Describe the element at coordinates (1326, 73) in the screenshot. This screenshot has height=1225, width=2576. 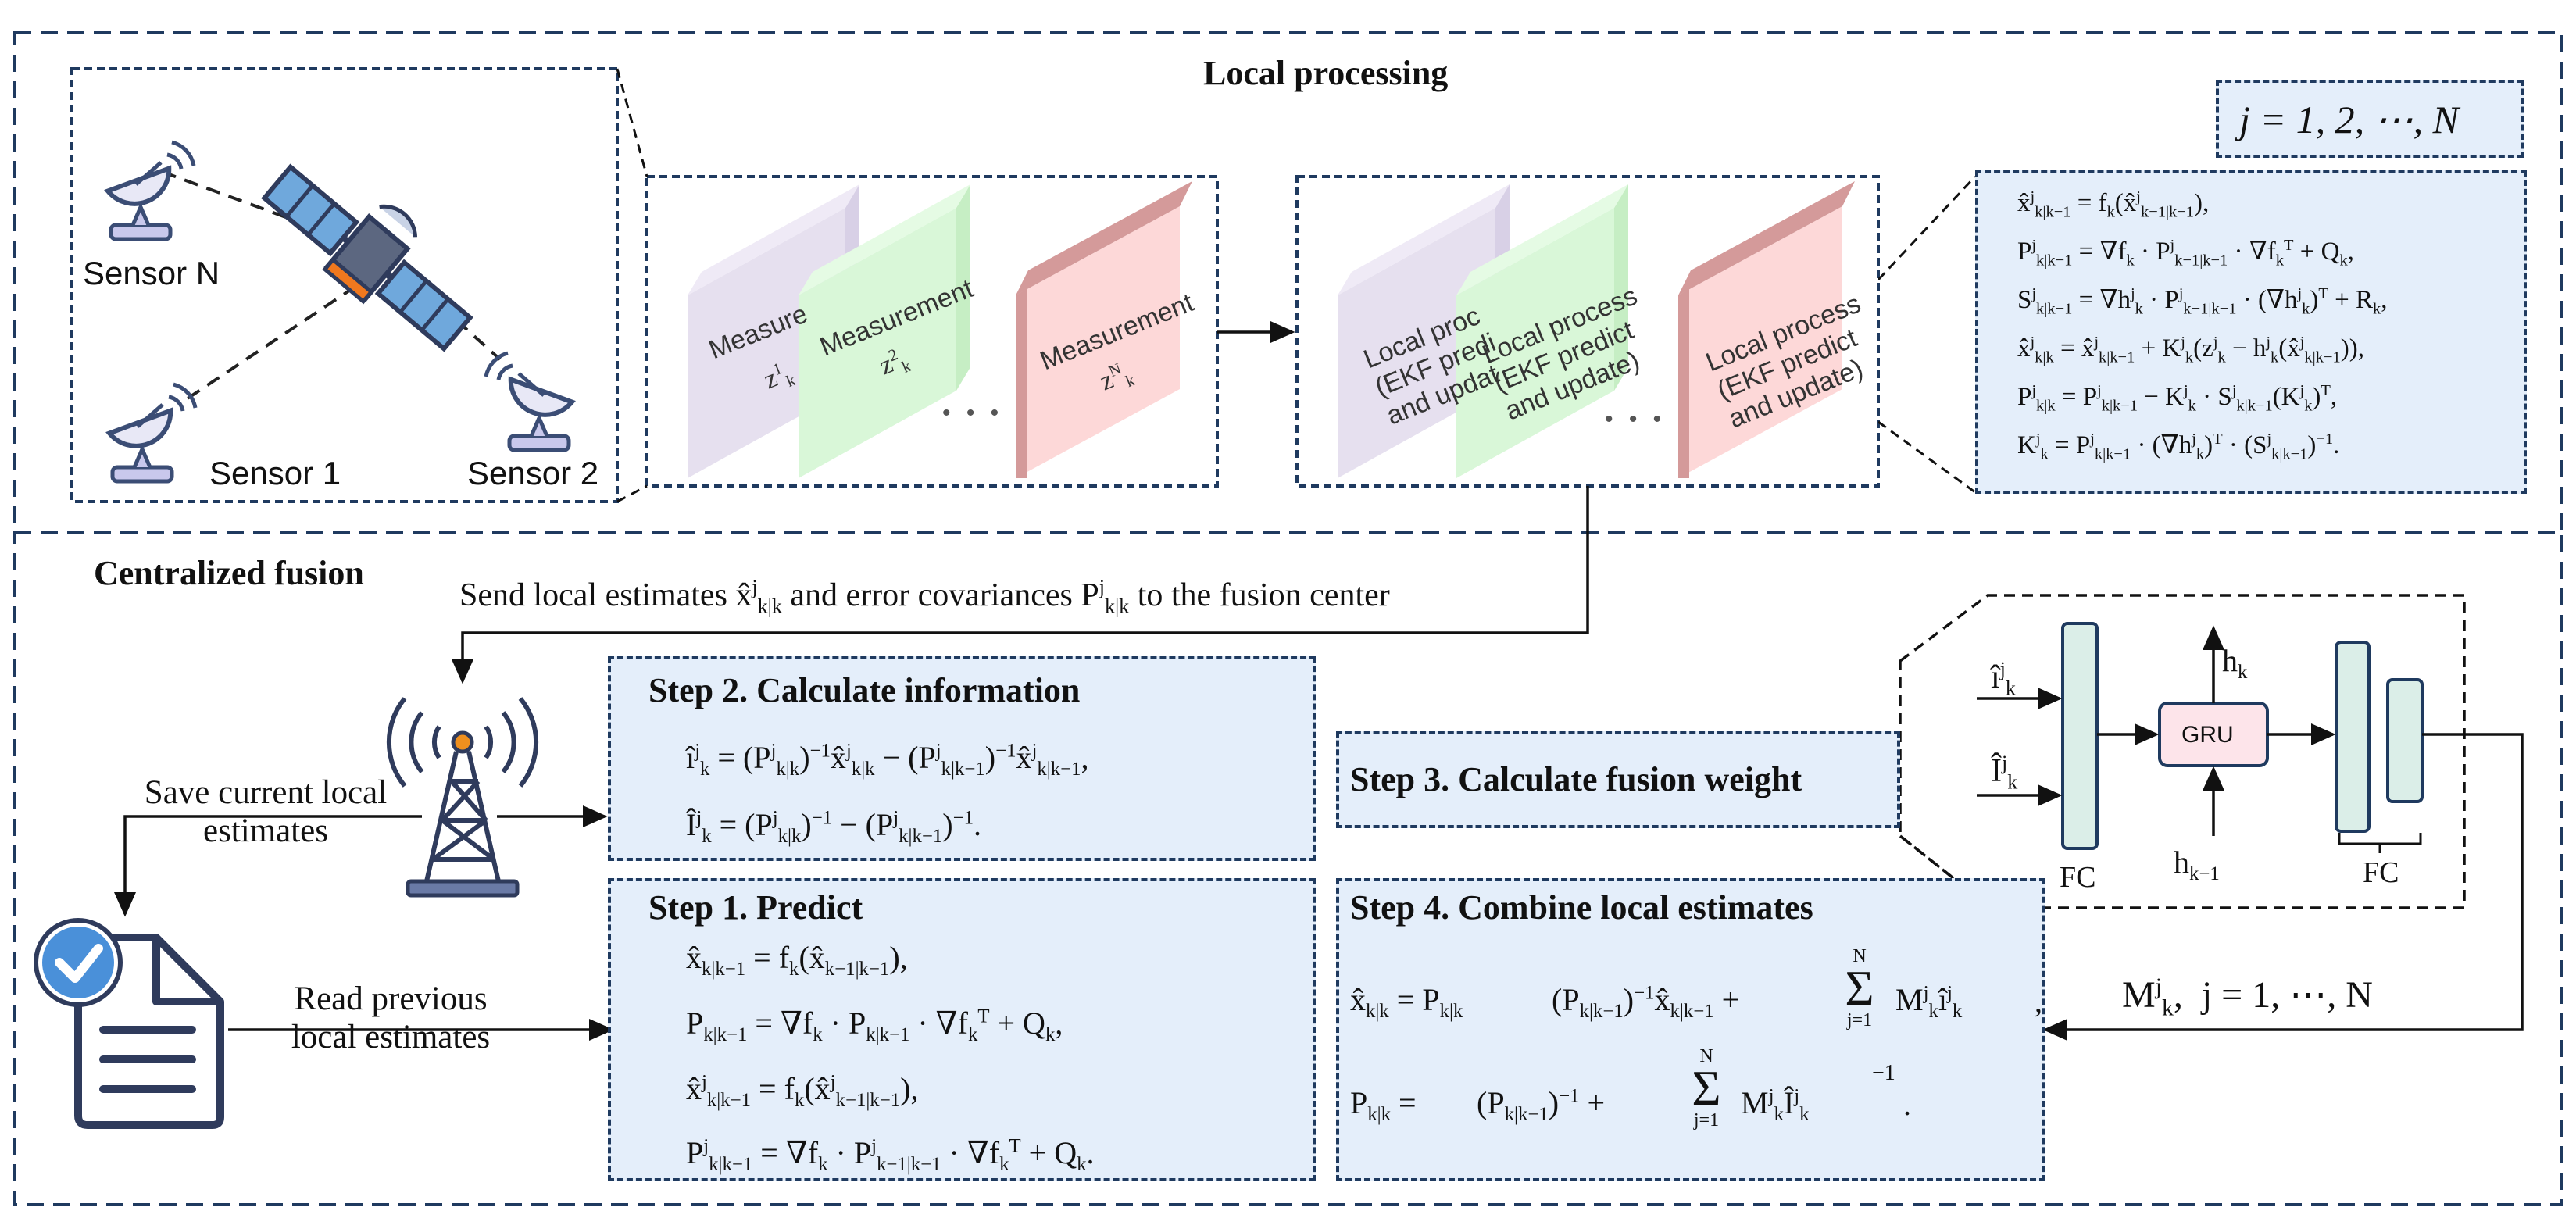
I see `local-processing-title: Local processing` at that location.